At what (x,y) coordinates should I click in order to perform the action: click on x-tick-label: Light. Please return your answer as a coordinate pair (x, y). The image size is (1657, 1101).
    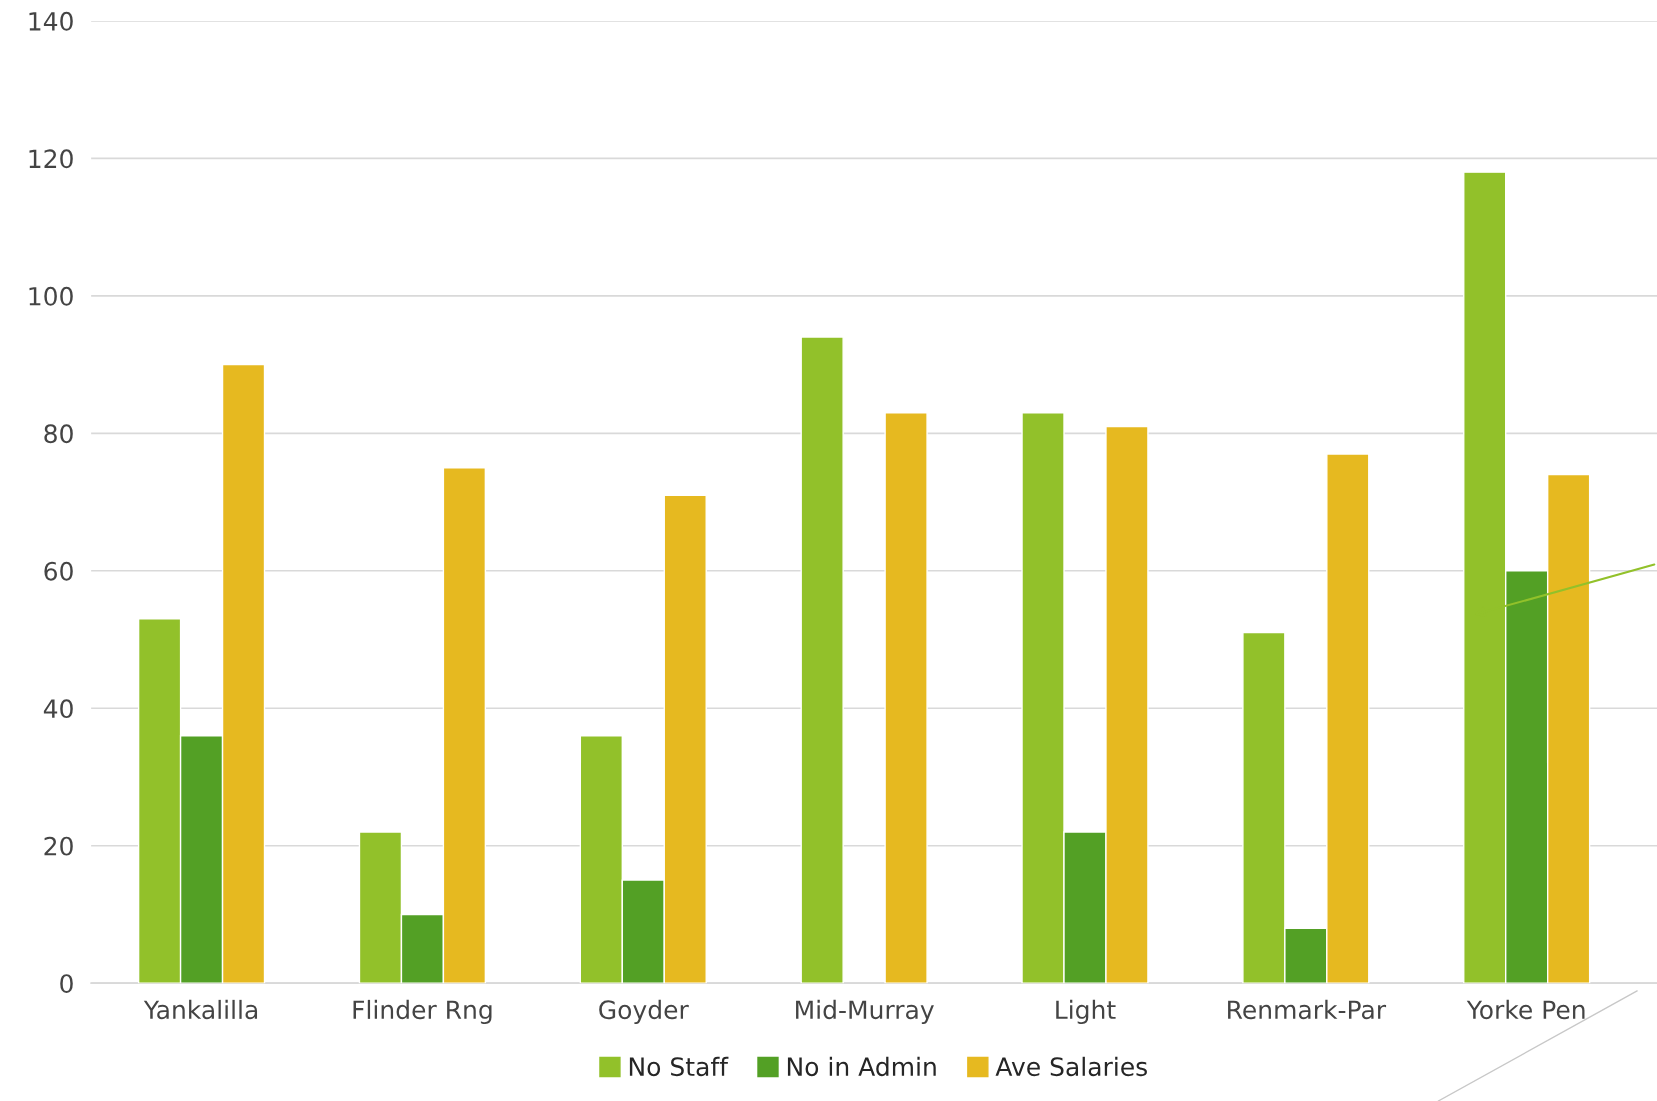
    Looking at the image, I should click on (1086, 1012).